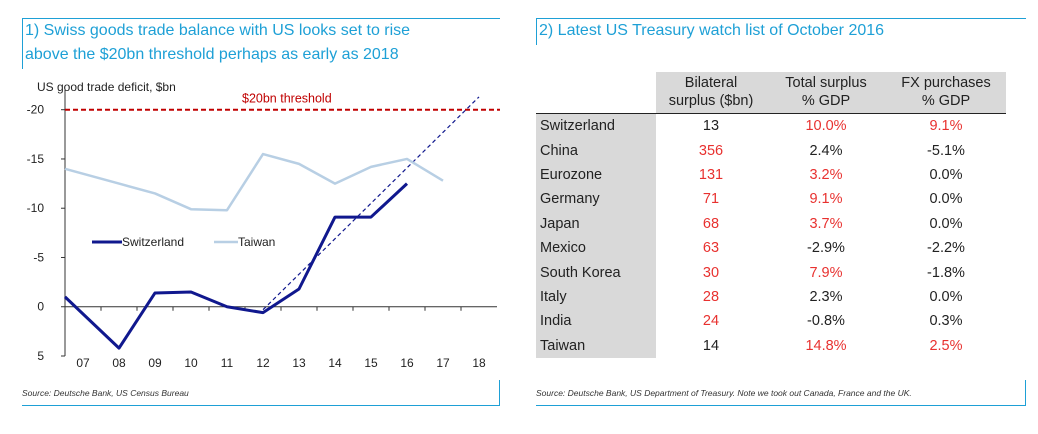  Describe the element at coordinates (711, 174) in the screenshot. I see `cell-bilateral: 131` at that location.